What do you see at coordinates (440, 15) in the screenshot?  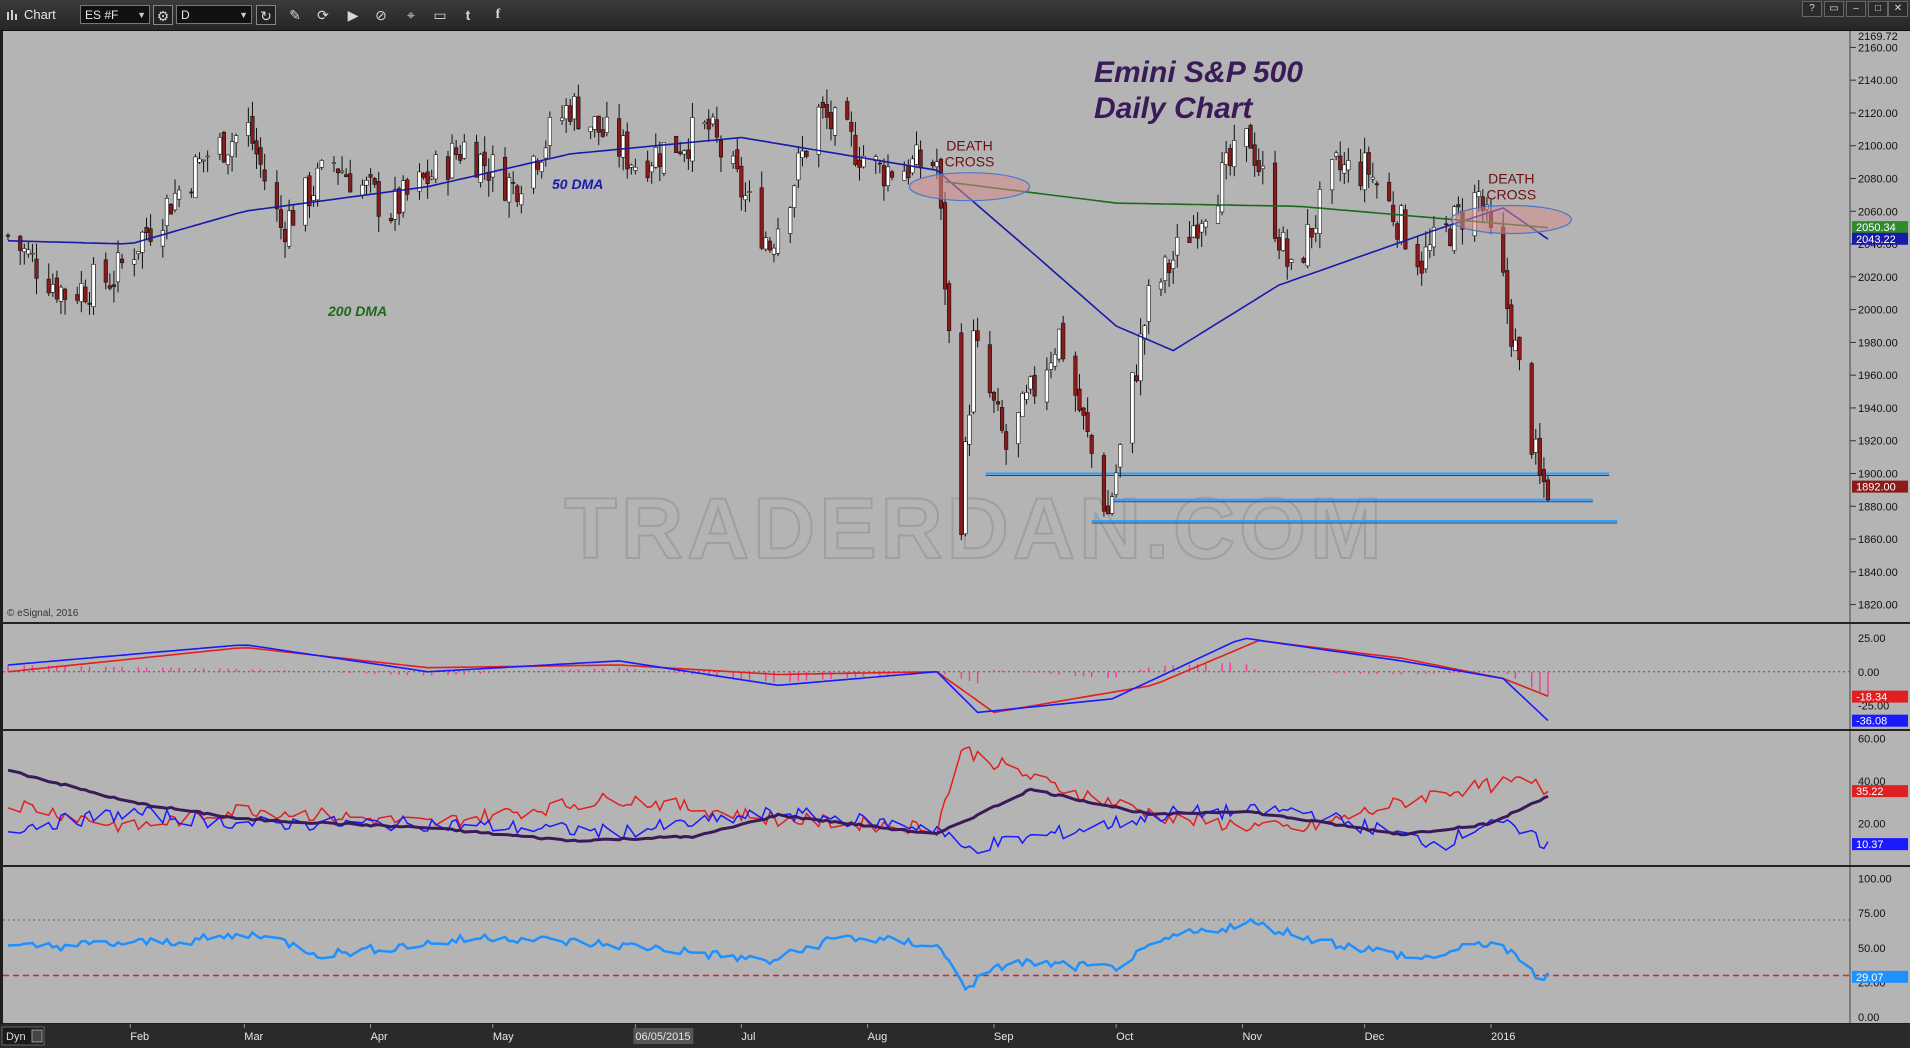 I see `chat-icon: ▭` at bounding box center [440, 15].